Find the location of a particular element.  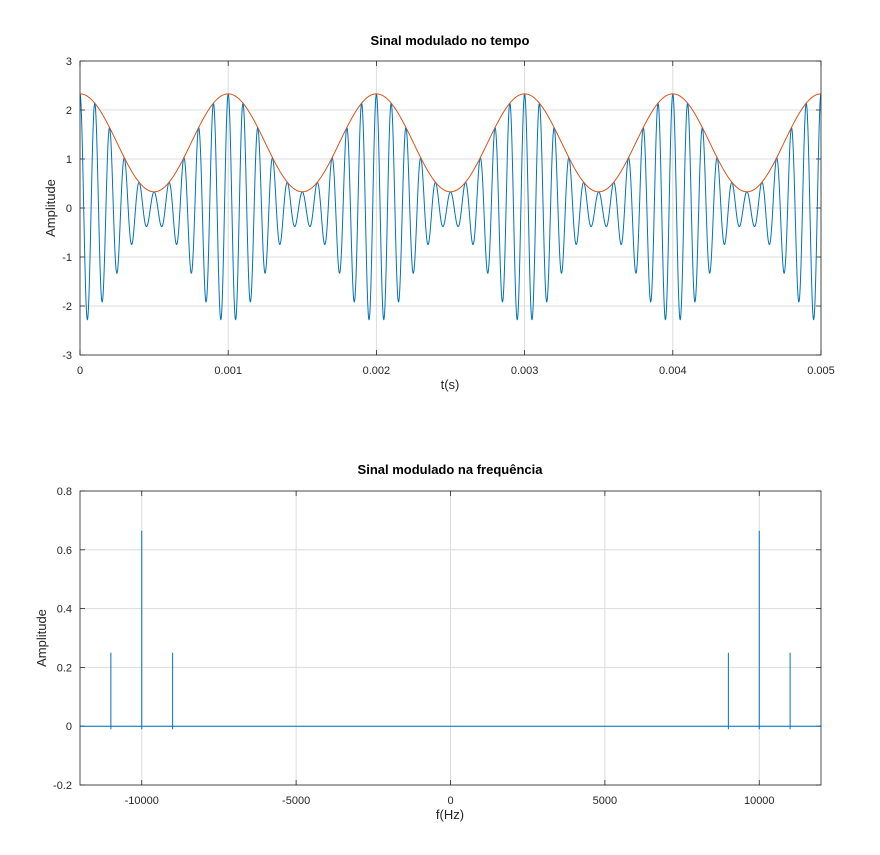

time-ytick-label: 1 is located at coordinates (69, 160).